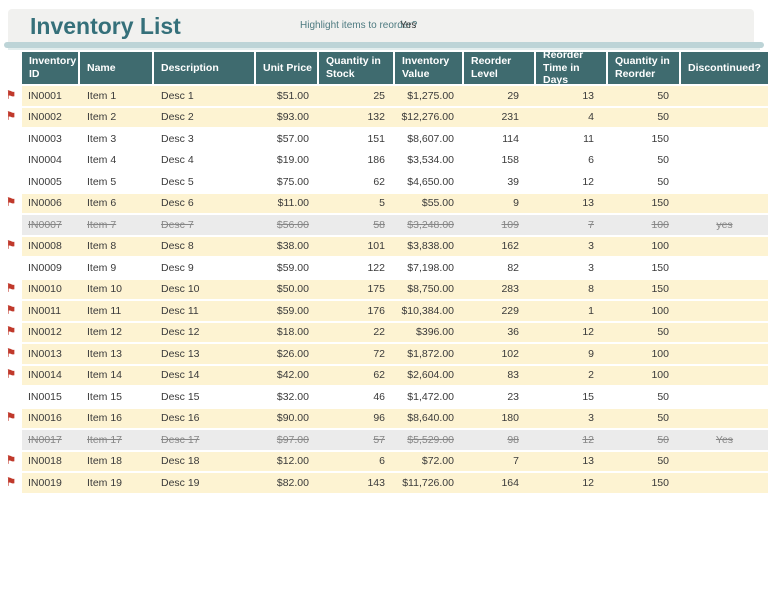 This screenshot has height=592, width=768. What do you see at coordinates (429, 484) in the screenshot?
I see `cell-inventory-value: $11,726.00` at bounding box center [429, 484].